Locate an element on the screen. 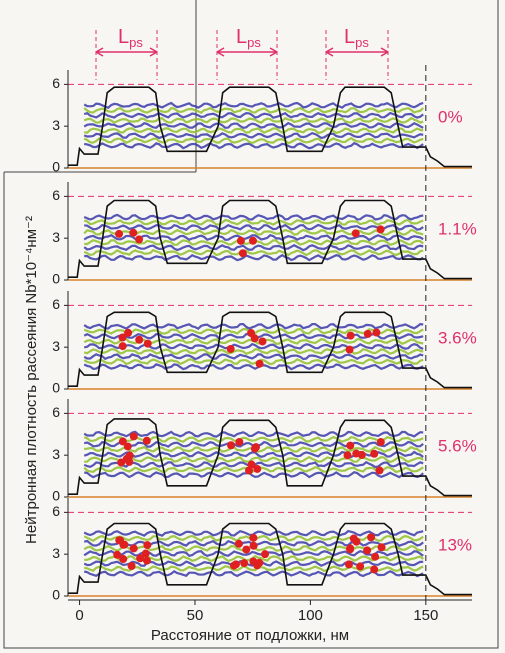 The image size is (505, 653). x-tick-label: 0 is located at coordinates (79, 615).